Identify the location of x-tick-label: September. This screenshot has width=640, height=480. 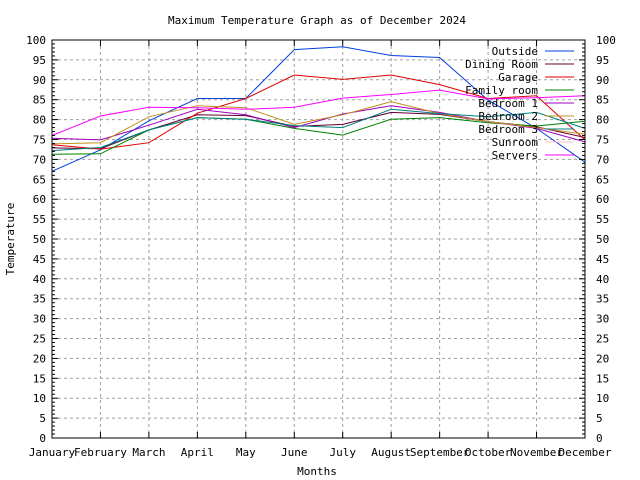
(440, 452).